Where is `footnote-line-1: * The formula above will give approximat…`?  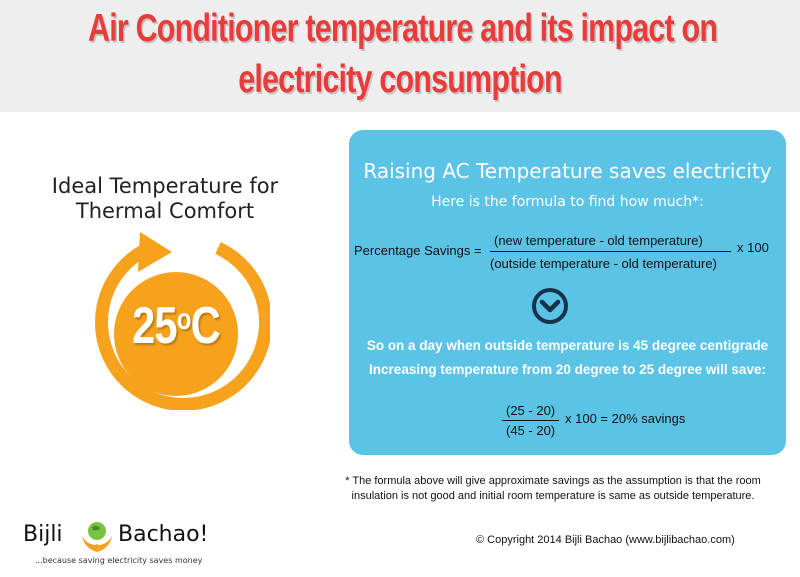
footnote-line-1: * The formula above will give approximat… is located at coordinates (553, 481).